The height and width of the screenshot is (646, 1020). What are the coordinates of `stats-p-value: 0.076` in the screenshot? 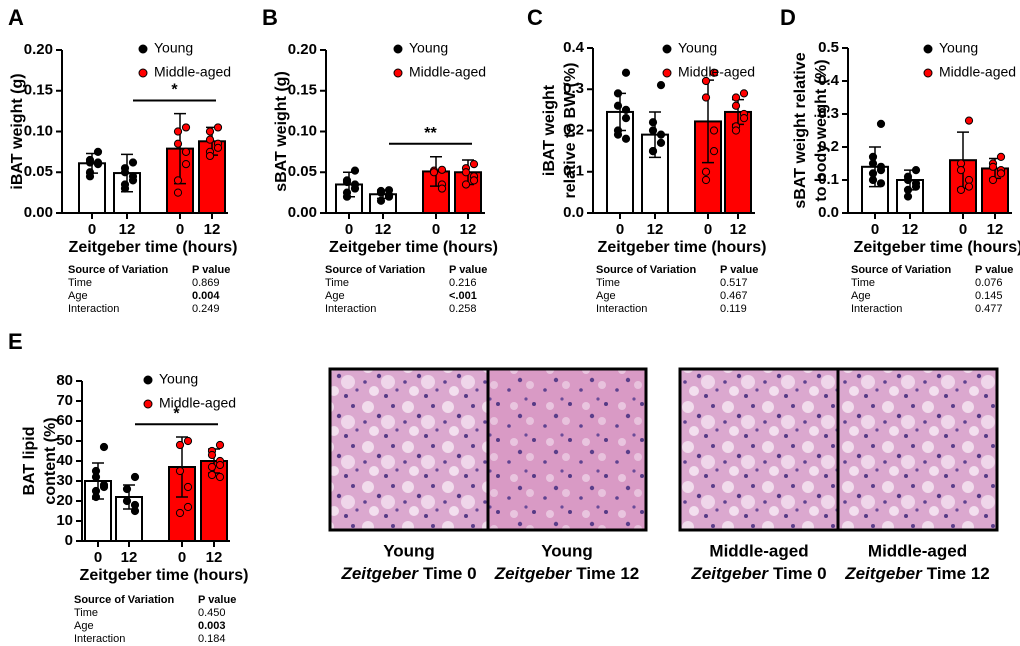 It's located at (989, 283).